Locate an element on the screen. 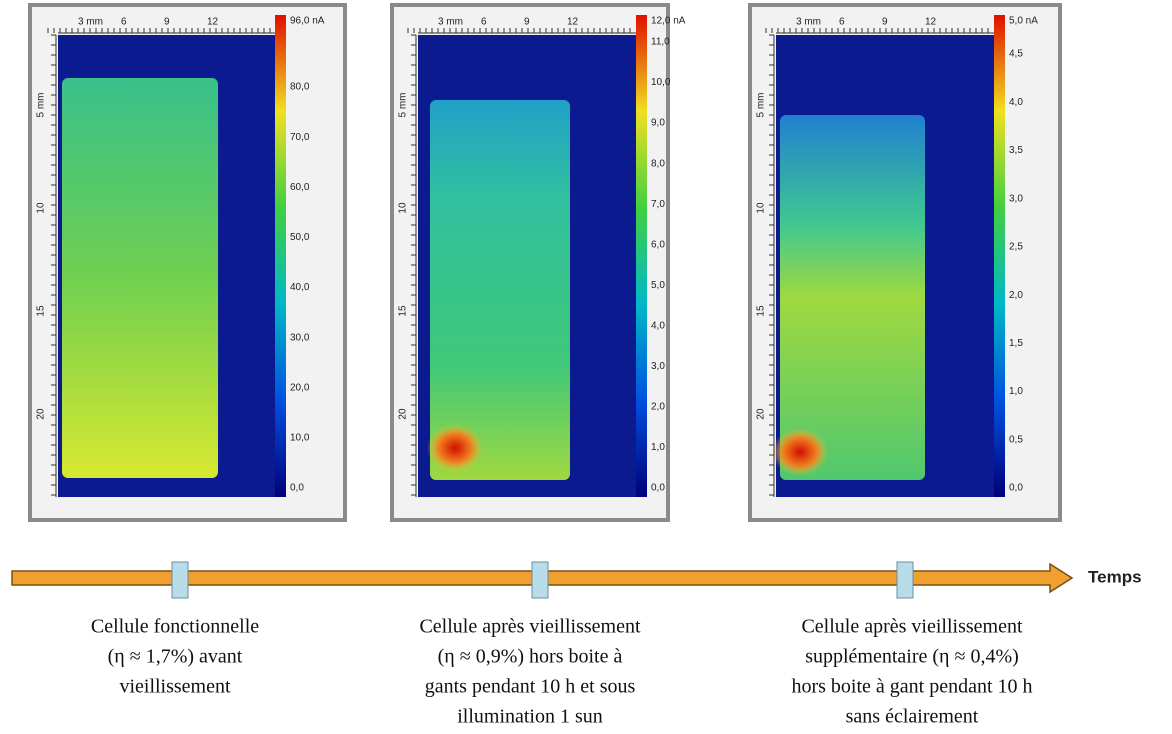 Image resolution: width=1172 pixels, height=734 pixels. stage-caption: Cellule fonctionnelle is located at coordinates (175, 627).